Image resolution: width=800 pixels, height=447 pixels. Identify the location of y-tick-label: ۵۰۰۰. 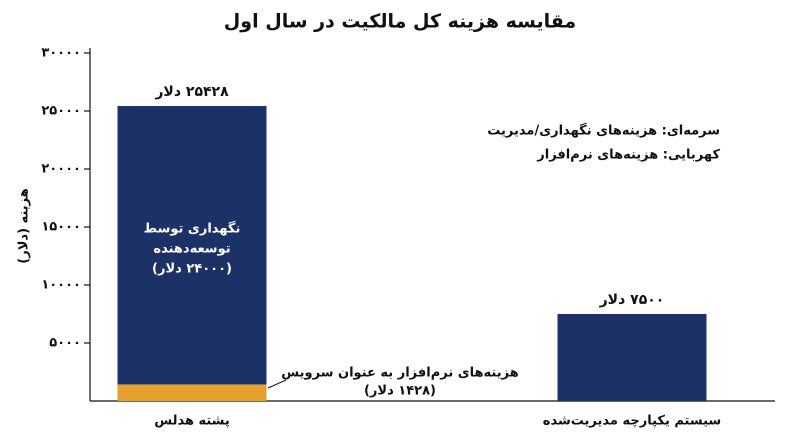
(65, 343).